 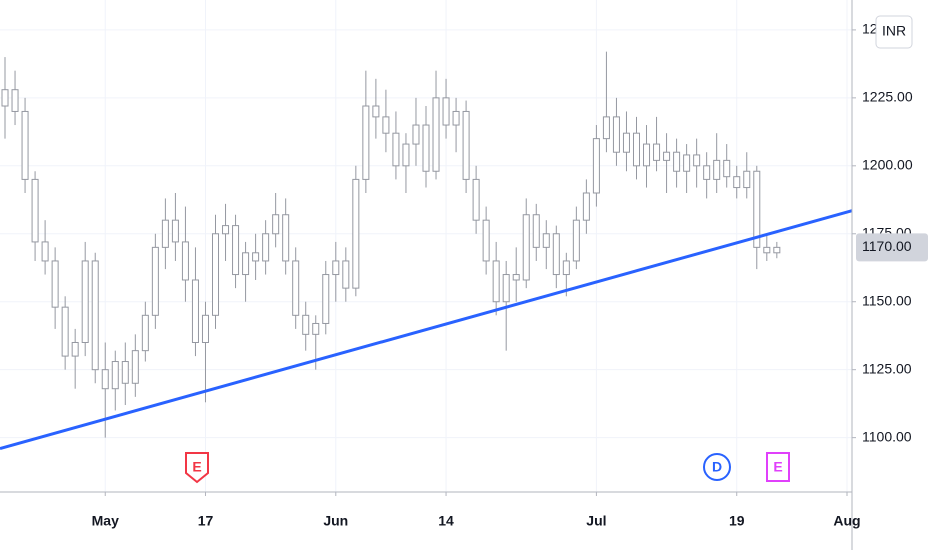 What do you see at coordinates (846, 521) in the screenshot?
I see `x-tick-label: Aug` at bounding box center [846, 521].